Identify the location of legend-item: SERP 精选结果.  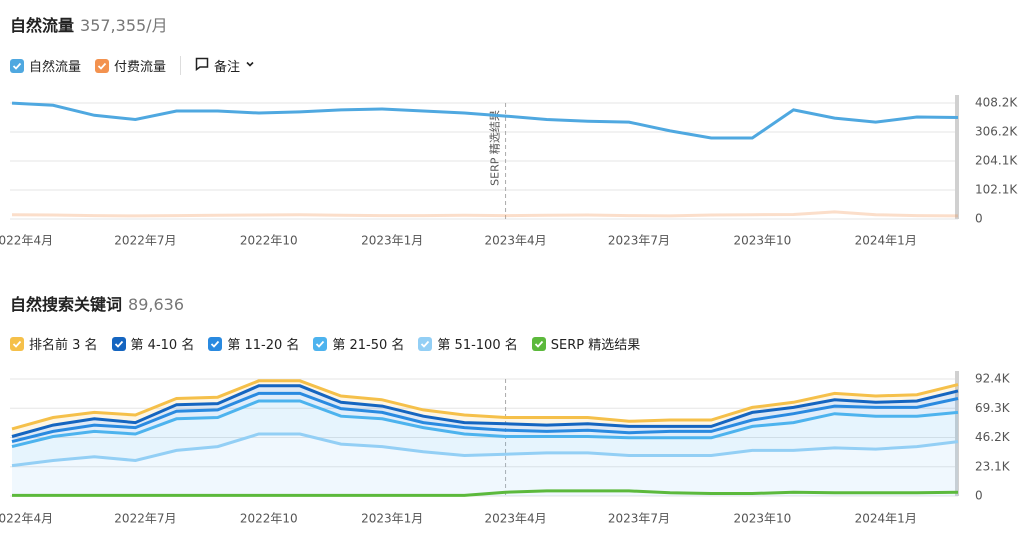
(586, 343).